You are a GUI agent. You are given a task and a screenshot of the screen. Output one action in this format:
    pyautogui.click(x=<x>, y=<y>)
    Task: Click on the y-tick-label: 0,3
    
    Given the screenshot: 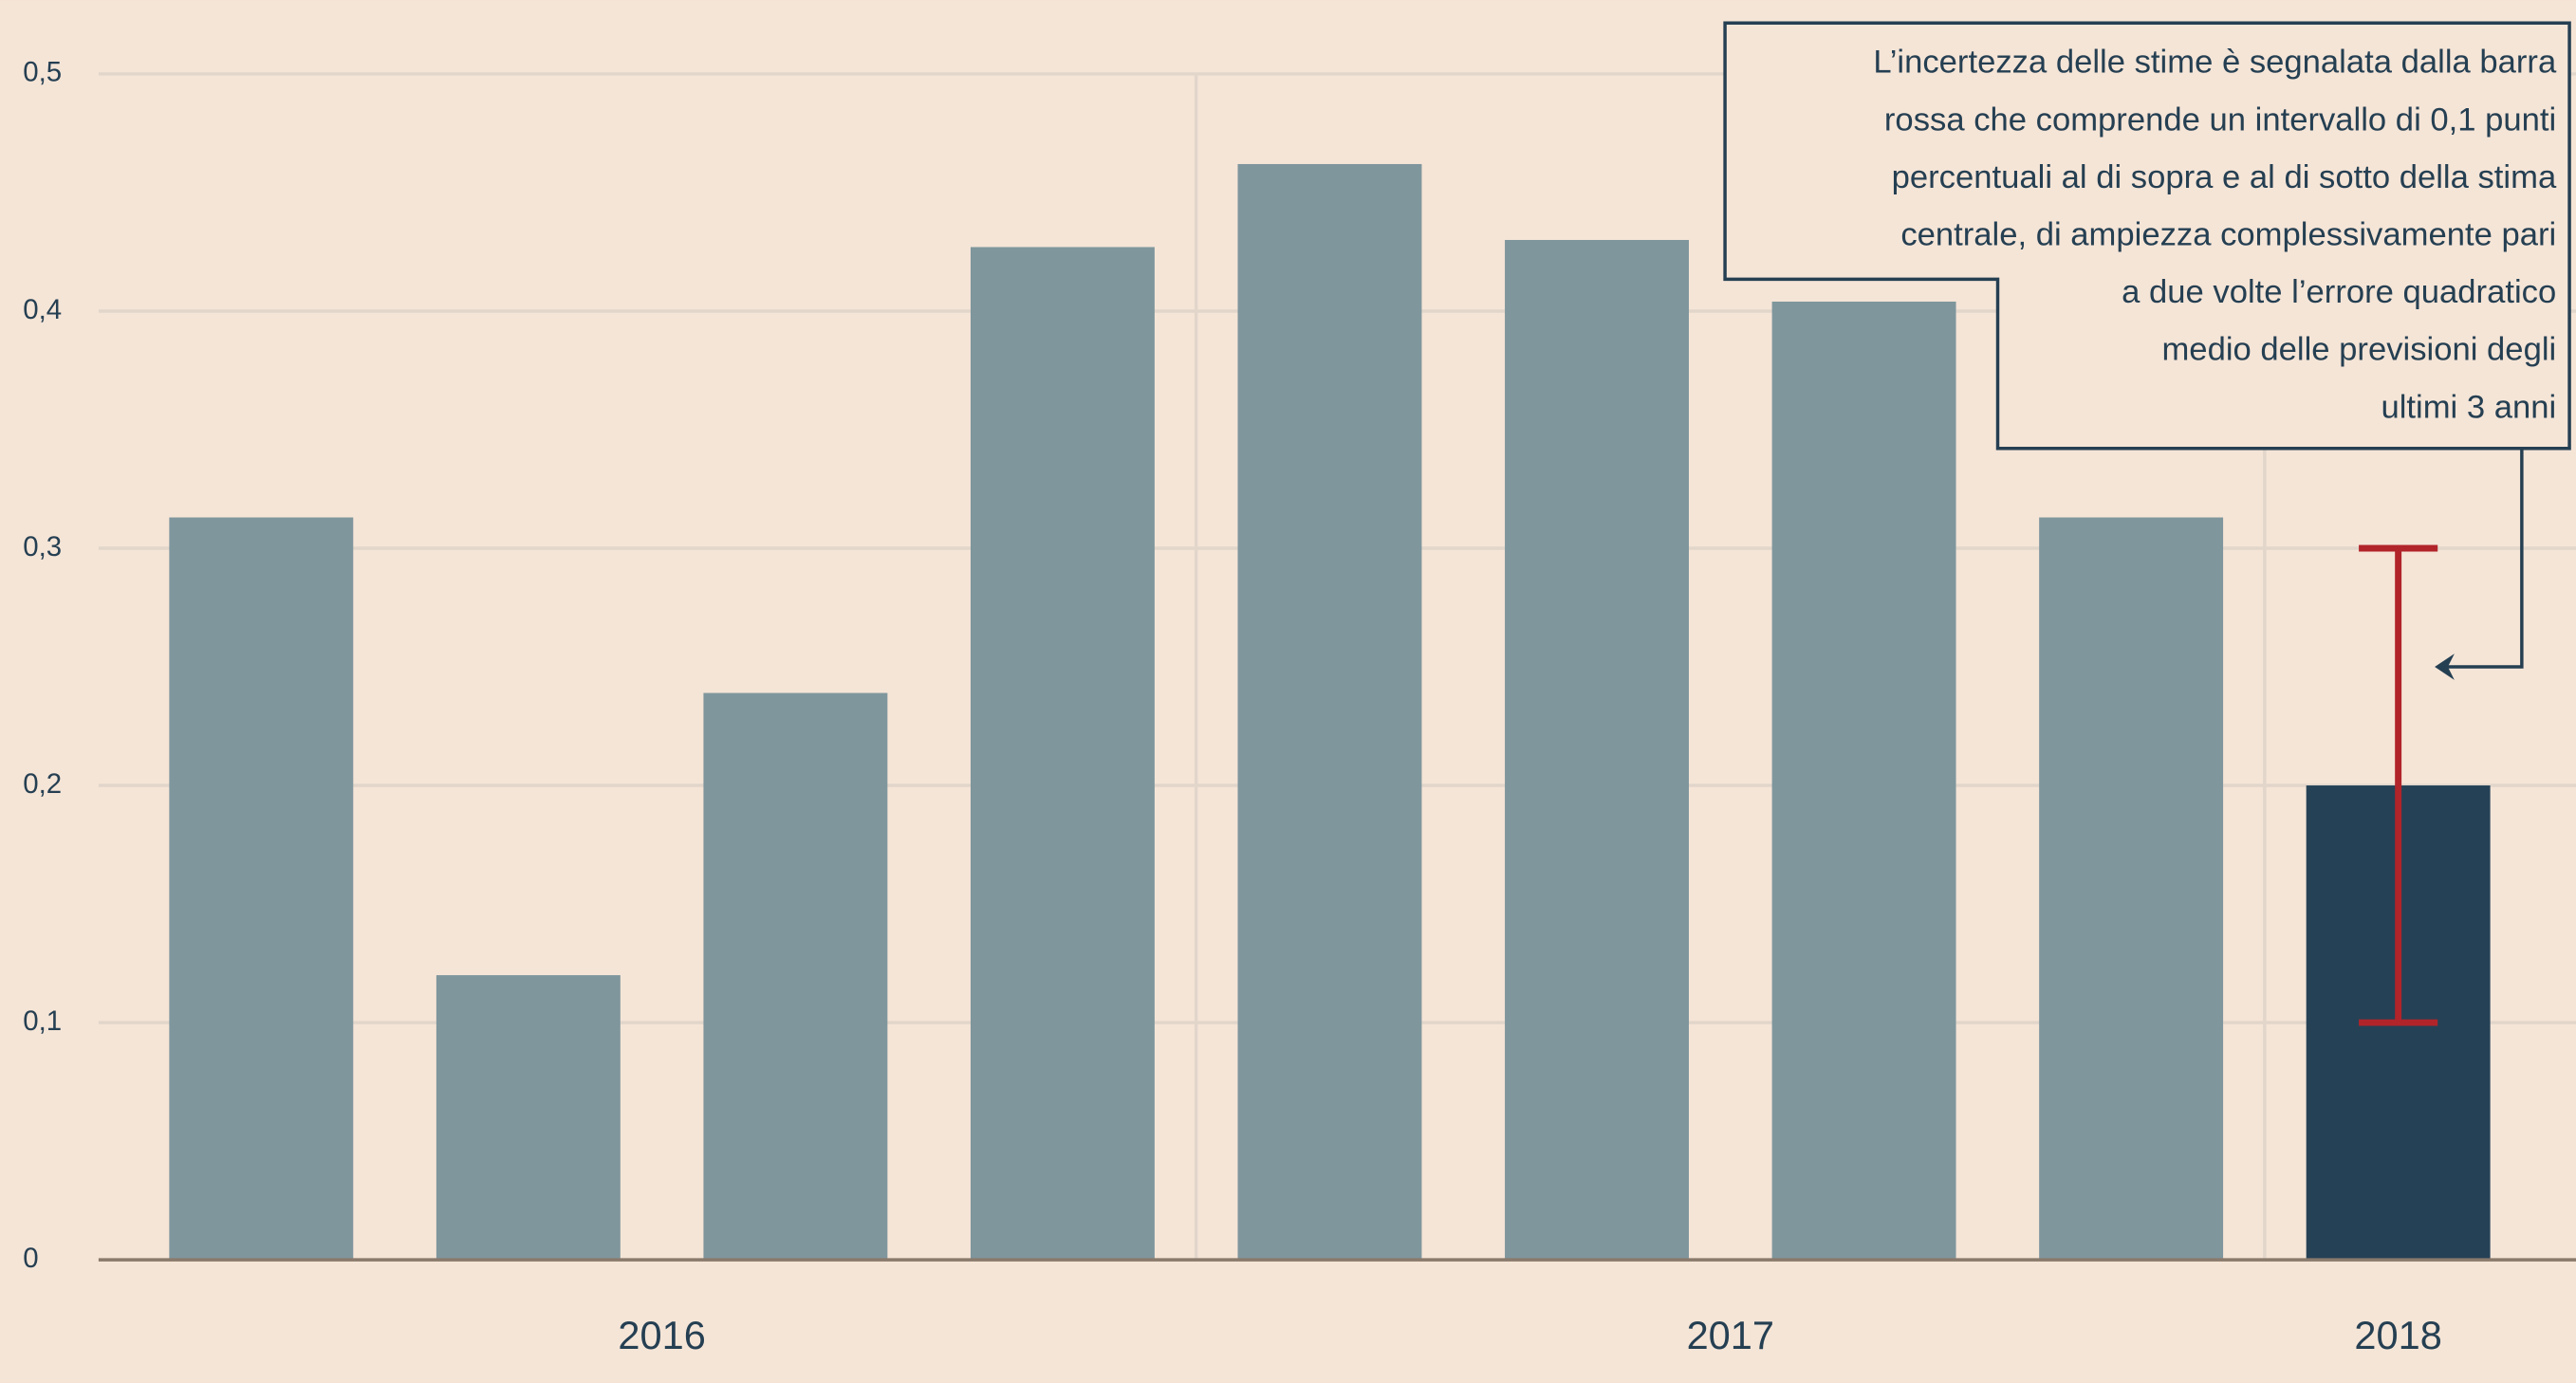 What is the action you would take?
    pyautogui.click(x=42, y=546)
    